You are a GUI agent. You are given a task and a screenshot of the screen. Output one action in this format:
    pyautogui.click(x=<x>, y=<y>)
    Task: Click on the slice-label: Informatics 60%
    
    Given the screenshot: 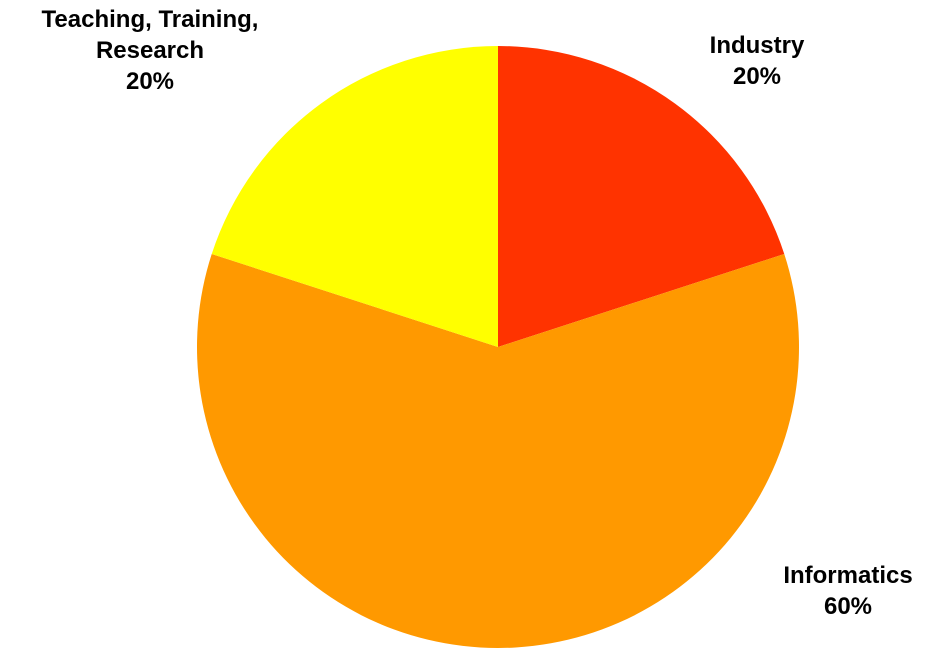 What is the action you would take?
    pyautogui.click(x=846, y=591)
    